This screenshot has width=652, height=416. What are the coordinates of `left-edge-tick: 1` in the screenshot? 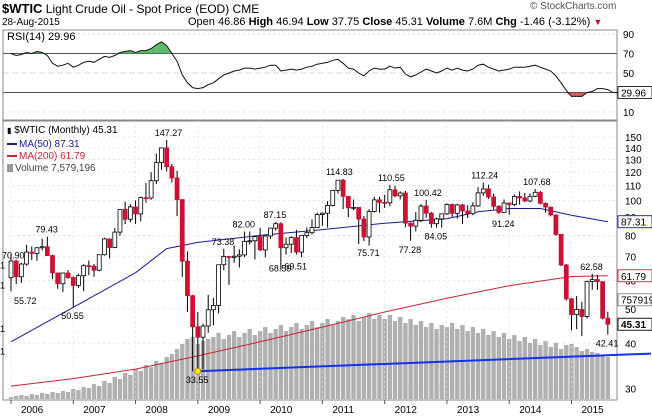 It's located at (2, 352).